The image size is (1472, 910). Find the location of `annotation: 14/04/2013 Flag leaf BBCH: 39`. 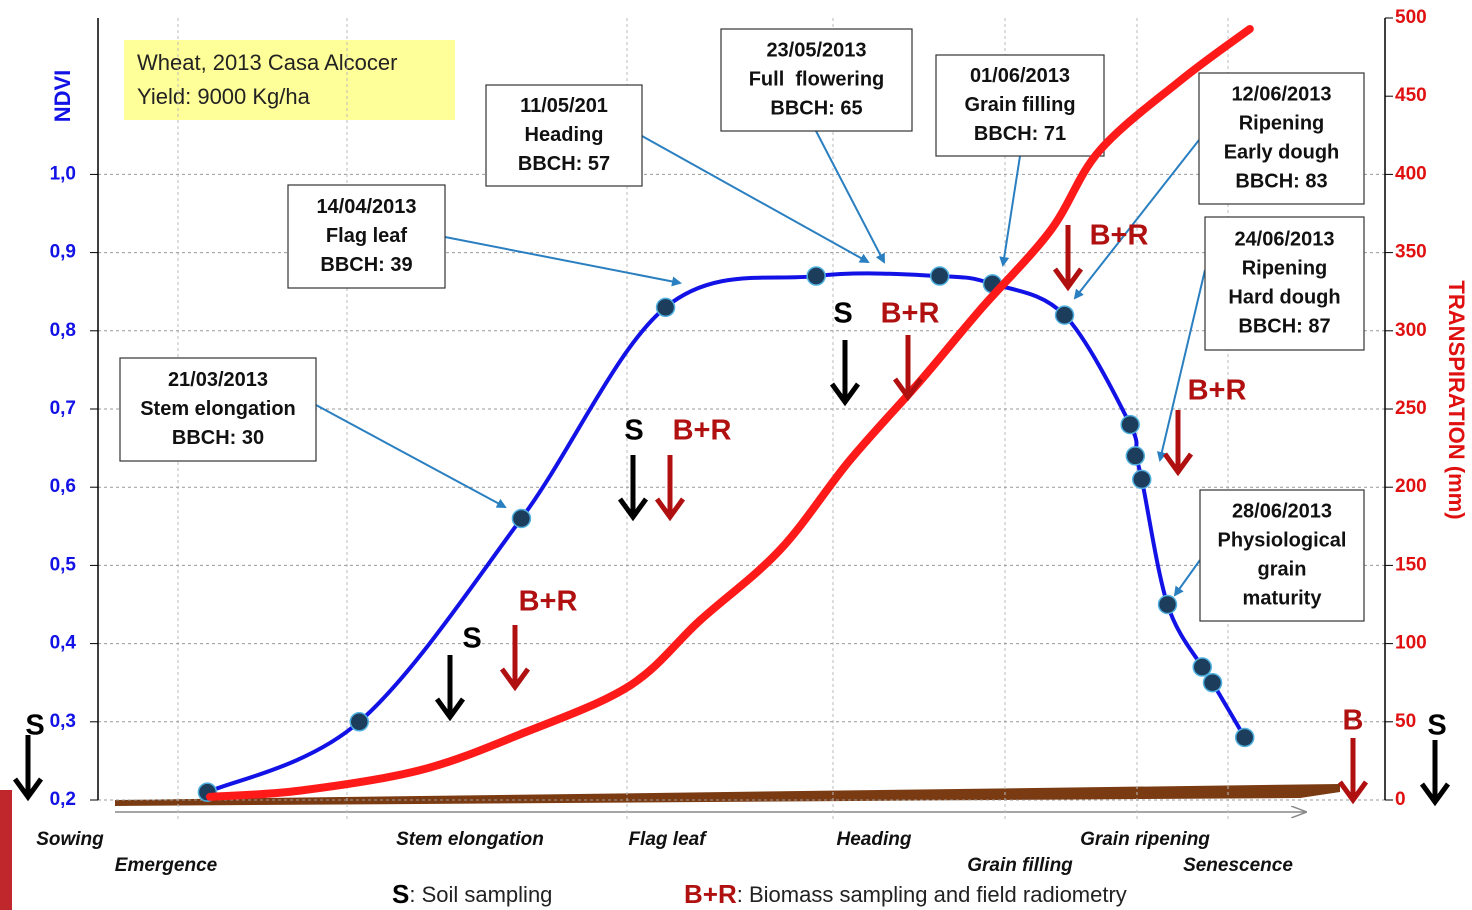

annotation: 14/04/2013 Flag leaf BBCH: 39 is located at coordinates (366, 236).